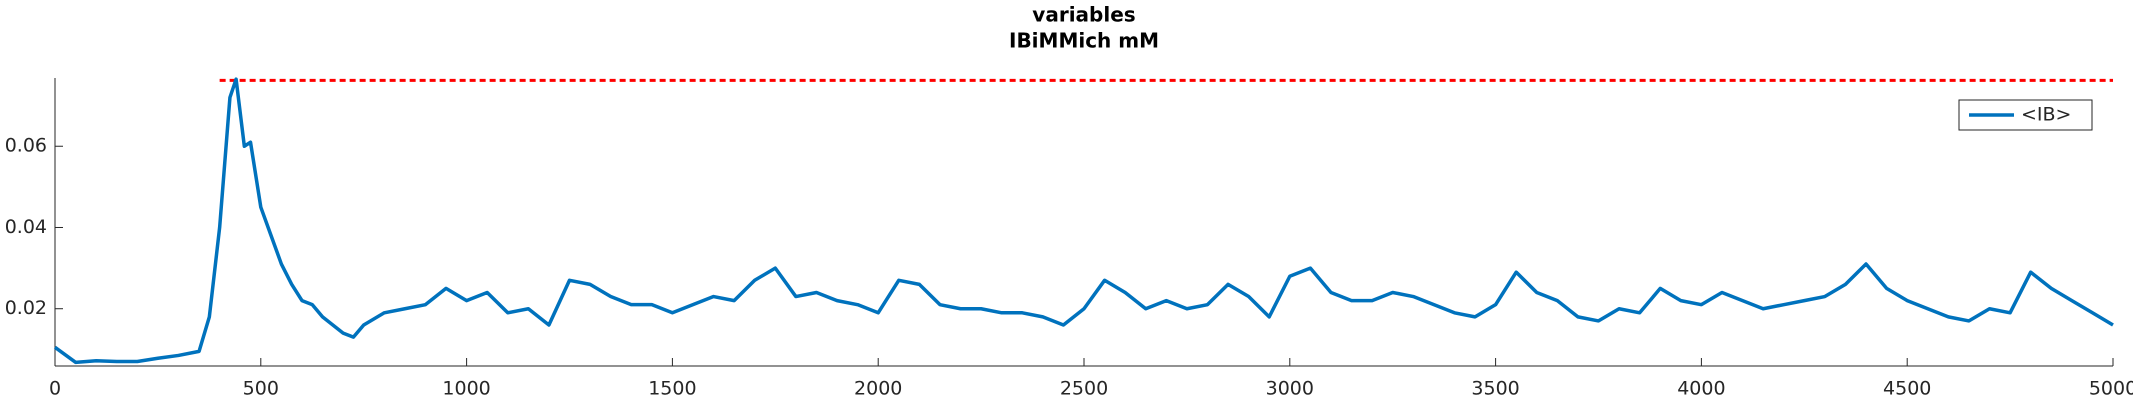 The image size is (2133, 400). Describe the element at coordinates (26, 227) in the screenshot. I see `y-tick-label: 0.04` at that location.